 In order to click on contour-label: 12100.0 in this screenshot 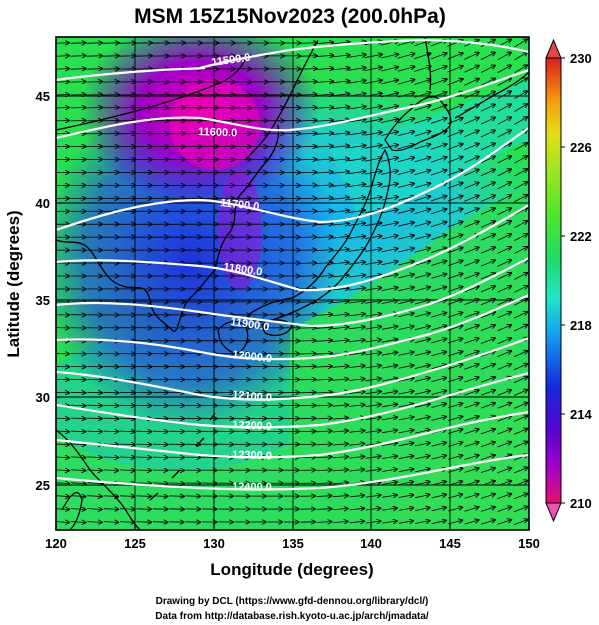, I will do `click(252, 396)`.